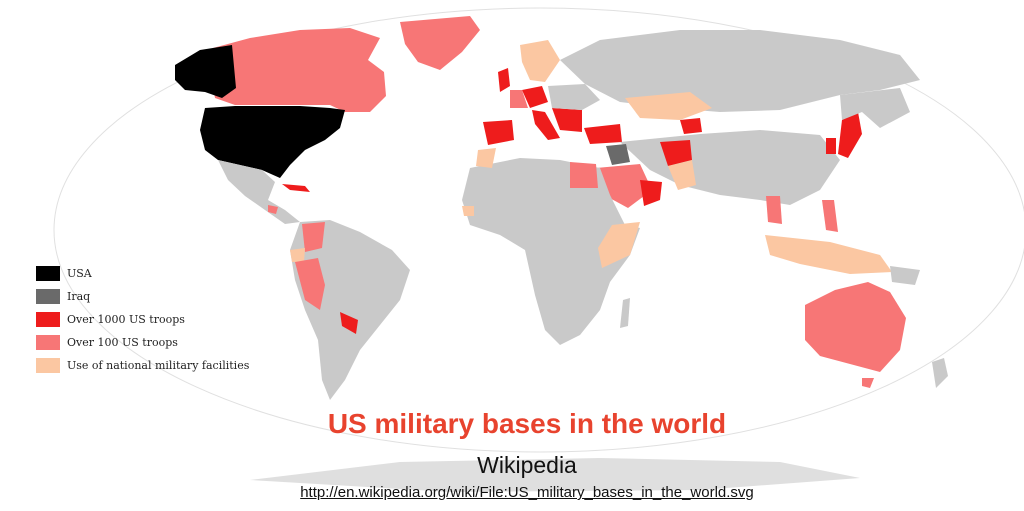 The height and width of the screenshot is (511, 1024). I want to click on legend-item-iraq: Iraq, so click(142, 296).